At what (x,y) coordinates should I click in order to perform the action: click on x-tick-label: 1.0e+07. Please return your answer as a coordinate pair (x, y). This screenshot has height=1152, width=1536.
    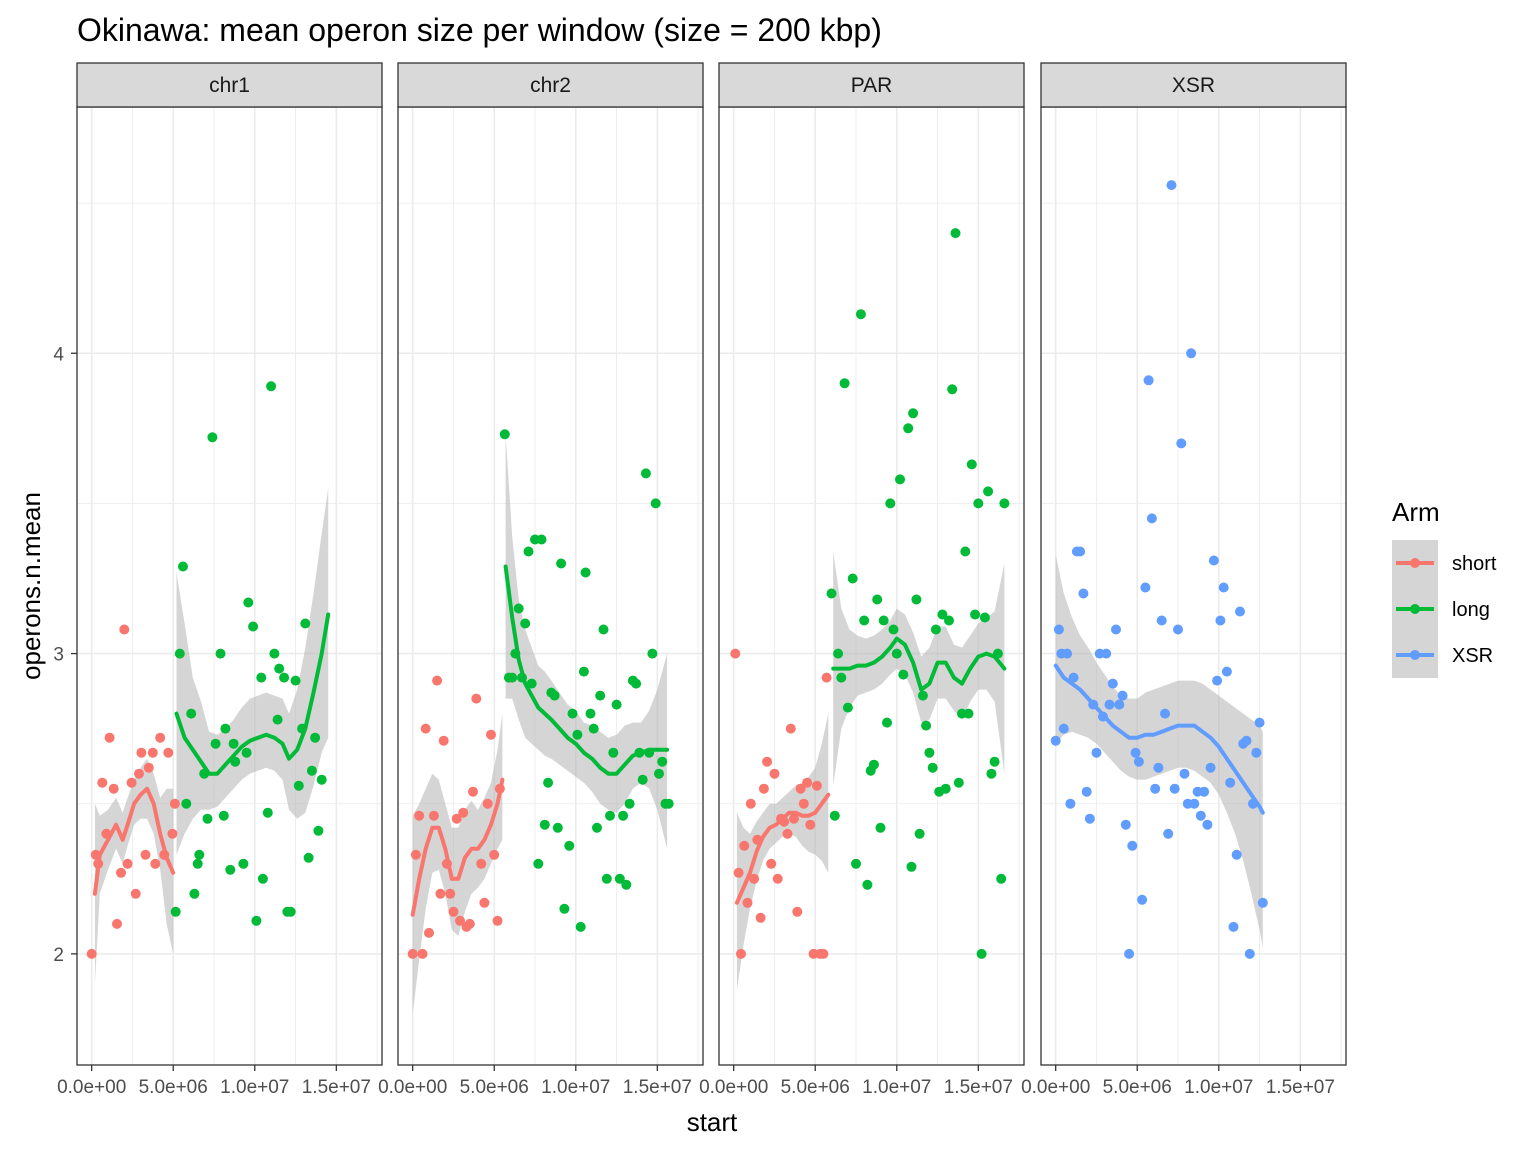
    Looking at the image, I should click on (575, 1087).